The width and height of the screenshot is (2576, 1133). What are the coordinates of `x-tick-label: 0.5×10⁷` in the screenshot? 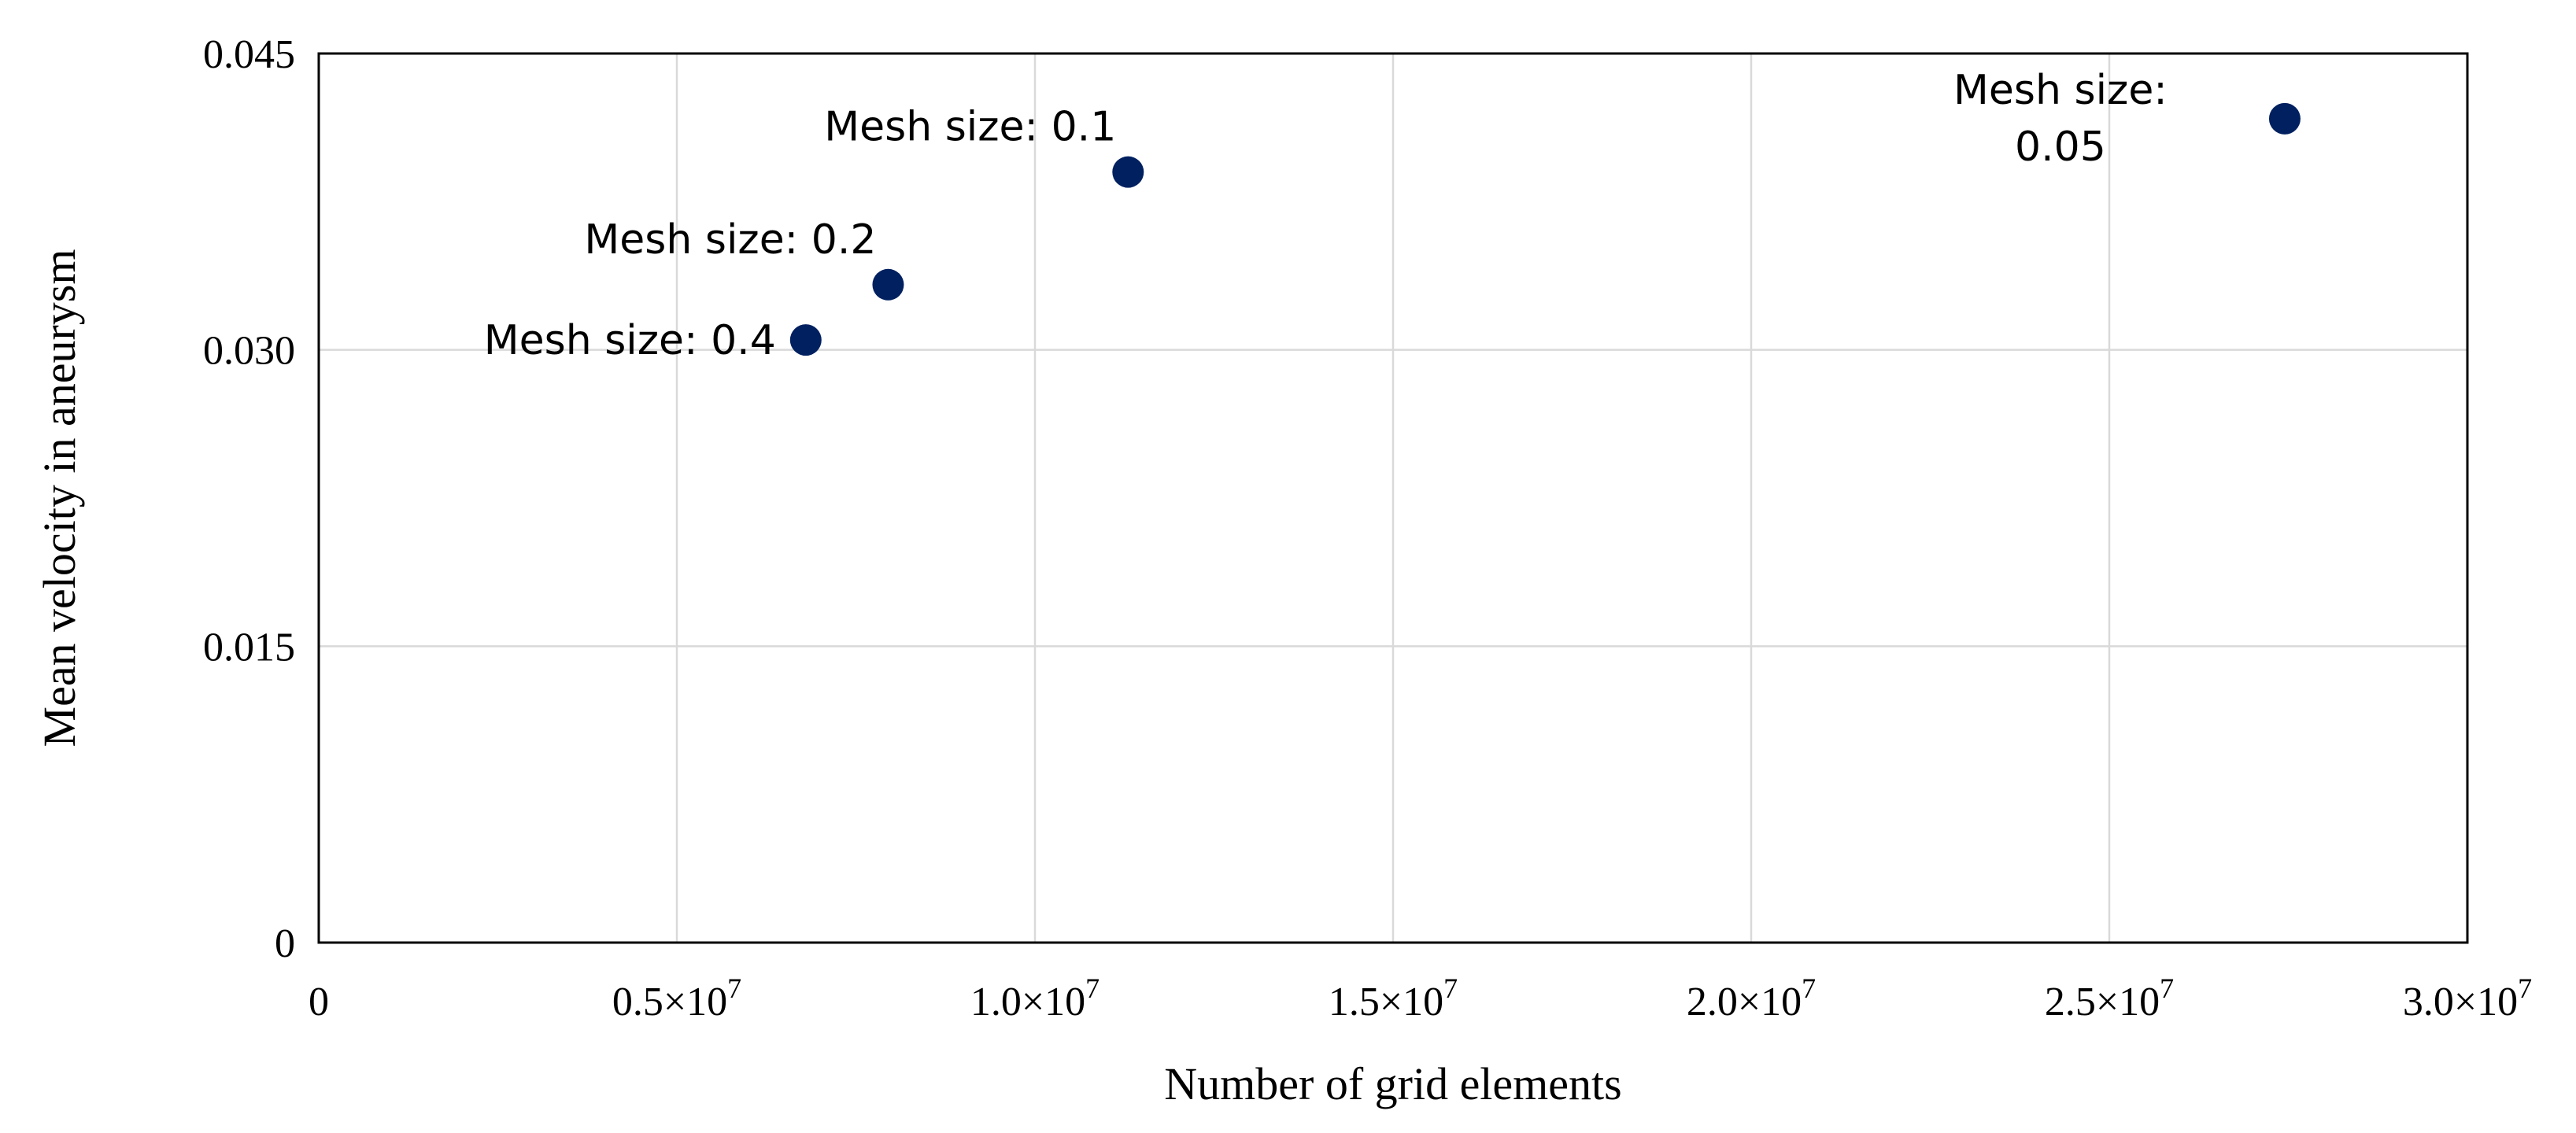 It's located at (676, 998).